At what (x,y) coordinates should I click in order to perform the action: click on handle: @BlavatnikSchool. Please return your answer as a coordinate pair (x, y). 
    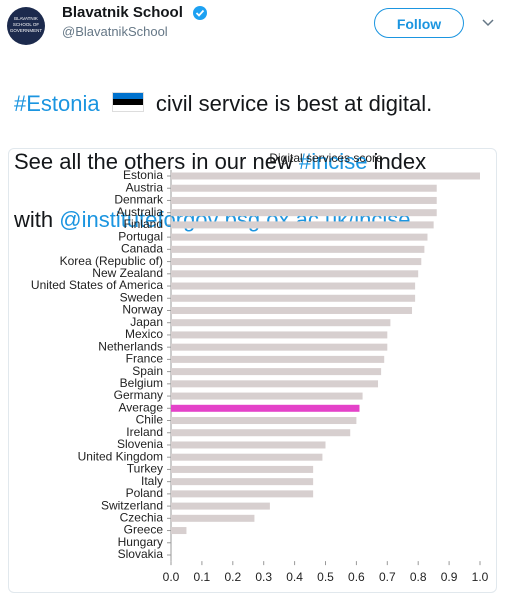
    Looking at the image, I should click on (115, 31).